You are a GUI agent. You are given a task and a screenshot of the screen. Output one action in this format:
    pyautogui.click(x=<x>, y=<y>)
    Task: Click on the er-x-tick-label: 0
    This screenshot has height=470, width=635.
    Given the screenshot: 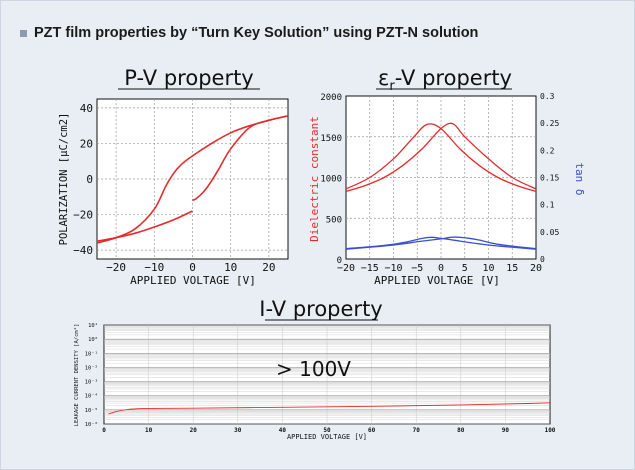 What is the action you would take?
    pyautogui.click(x=441, y=268)
    